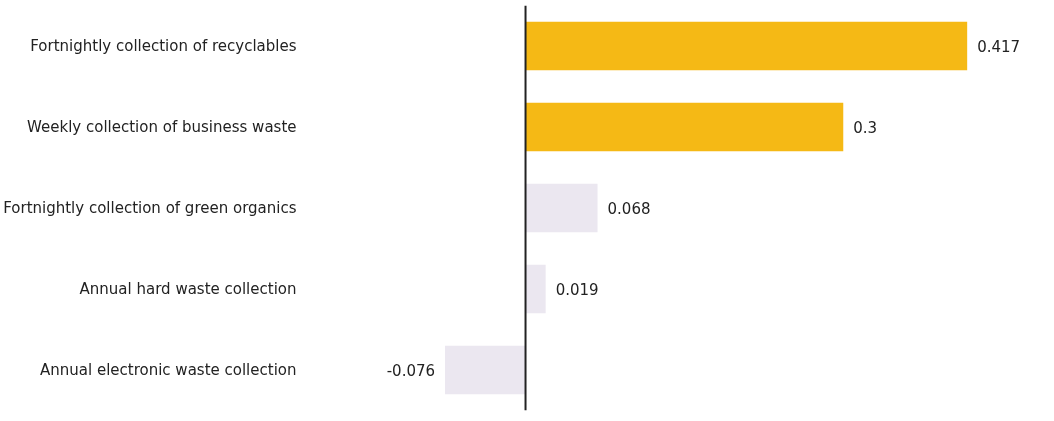 Image resolution: width=1054 pixels, height=421 pixels. Describe the element at coordinates (188, 289) in the screenshot. I see `y-tick-label: Annual hard waste collection` at that location.